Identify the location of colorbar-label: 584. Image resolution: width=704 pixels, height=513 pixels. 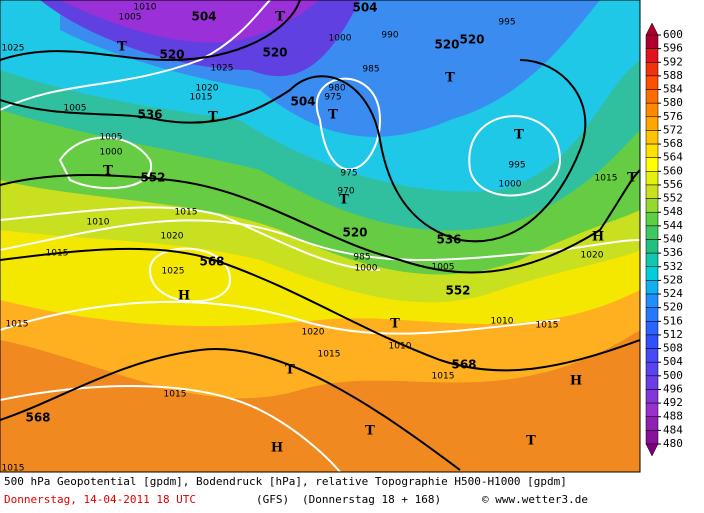
(673, 89).